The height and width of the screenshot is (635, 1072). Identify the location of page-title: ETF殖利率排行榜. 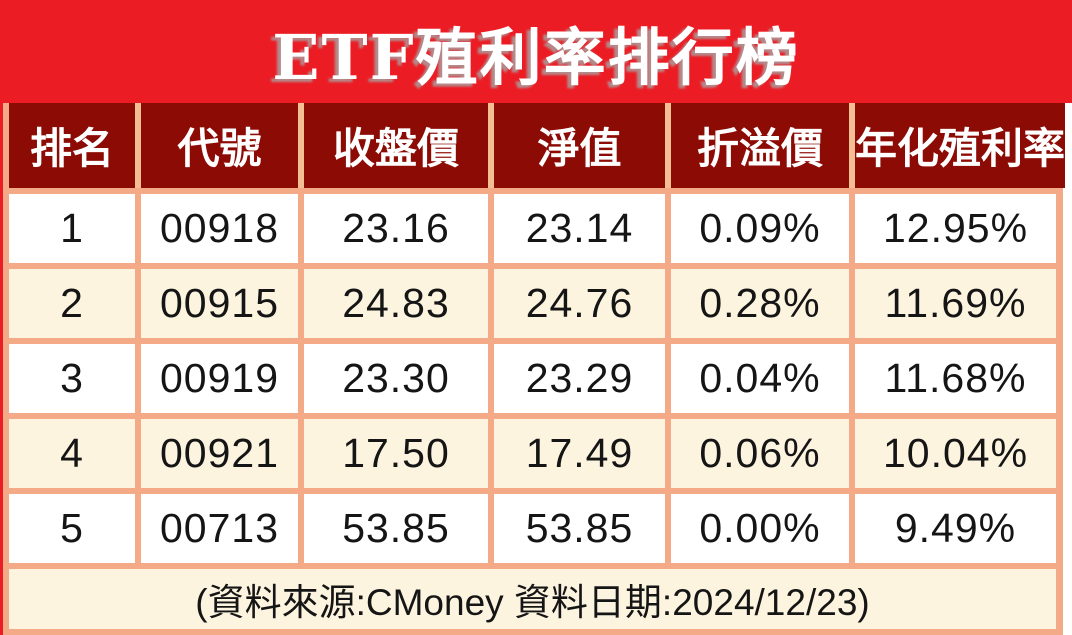
(536, 57).